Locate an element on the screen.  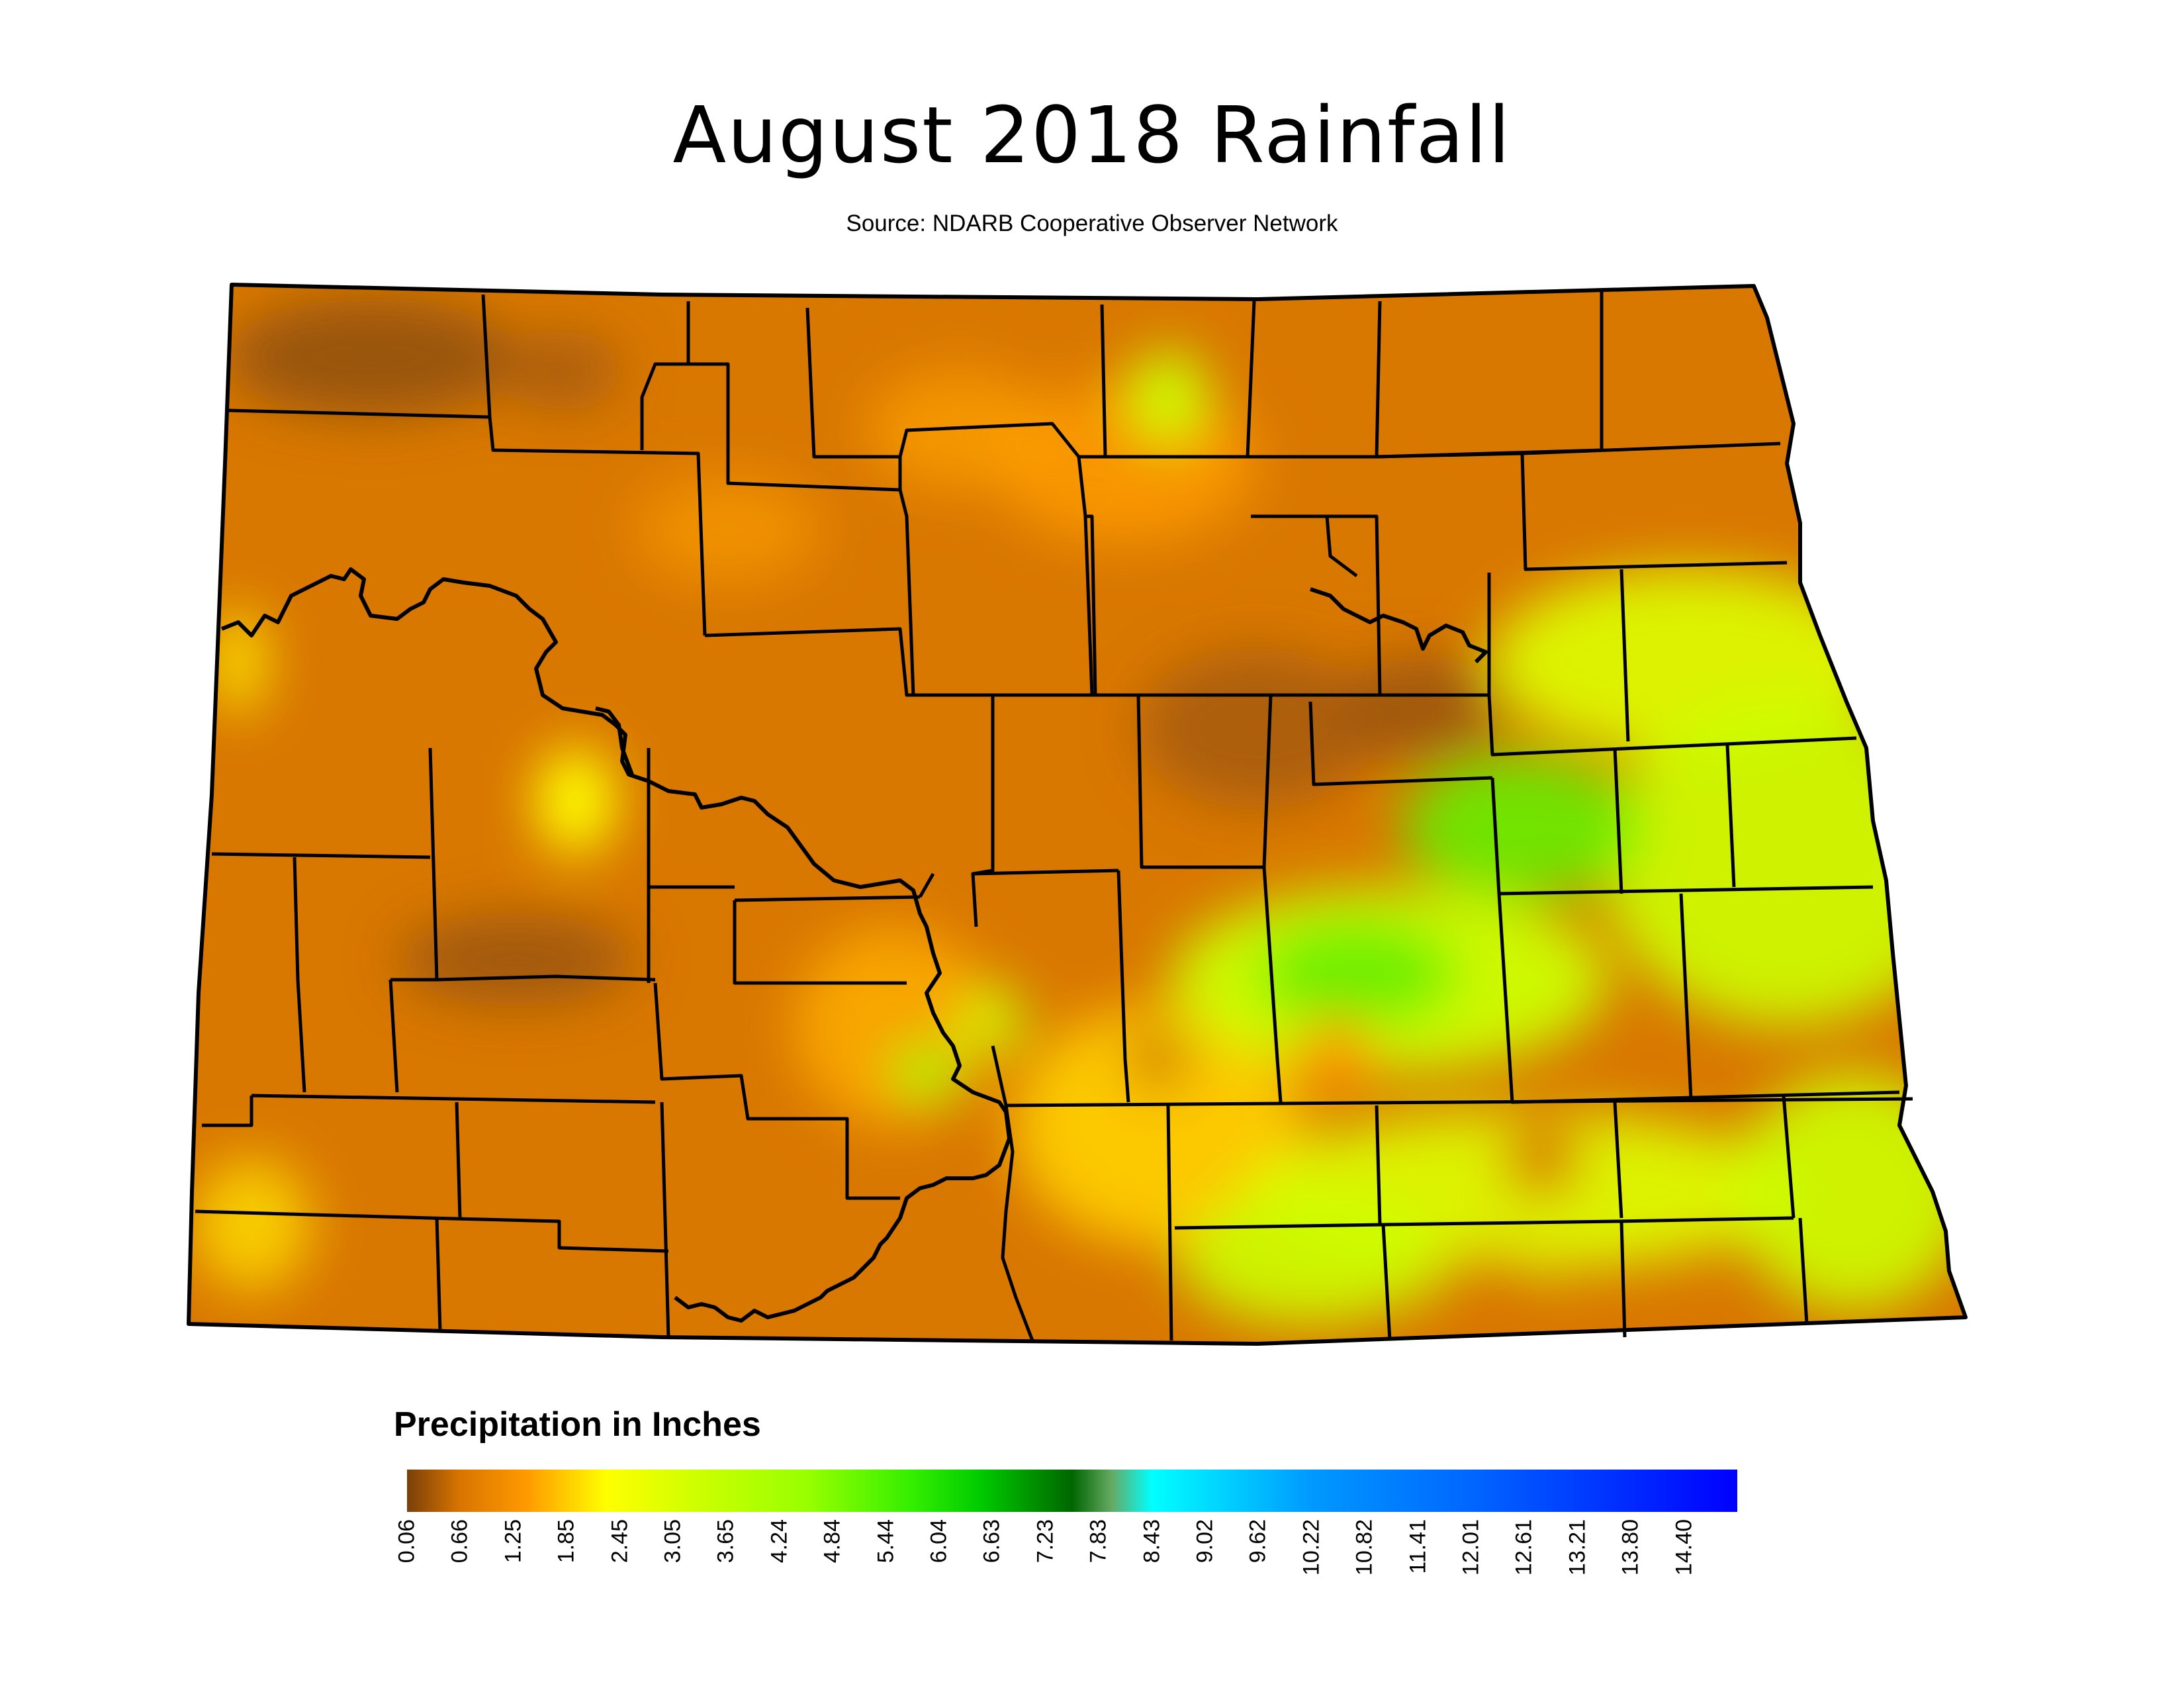
legend-tick-label: 12.01 is located at coordinates (1471, 1565).